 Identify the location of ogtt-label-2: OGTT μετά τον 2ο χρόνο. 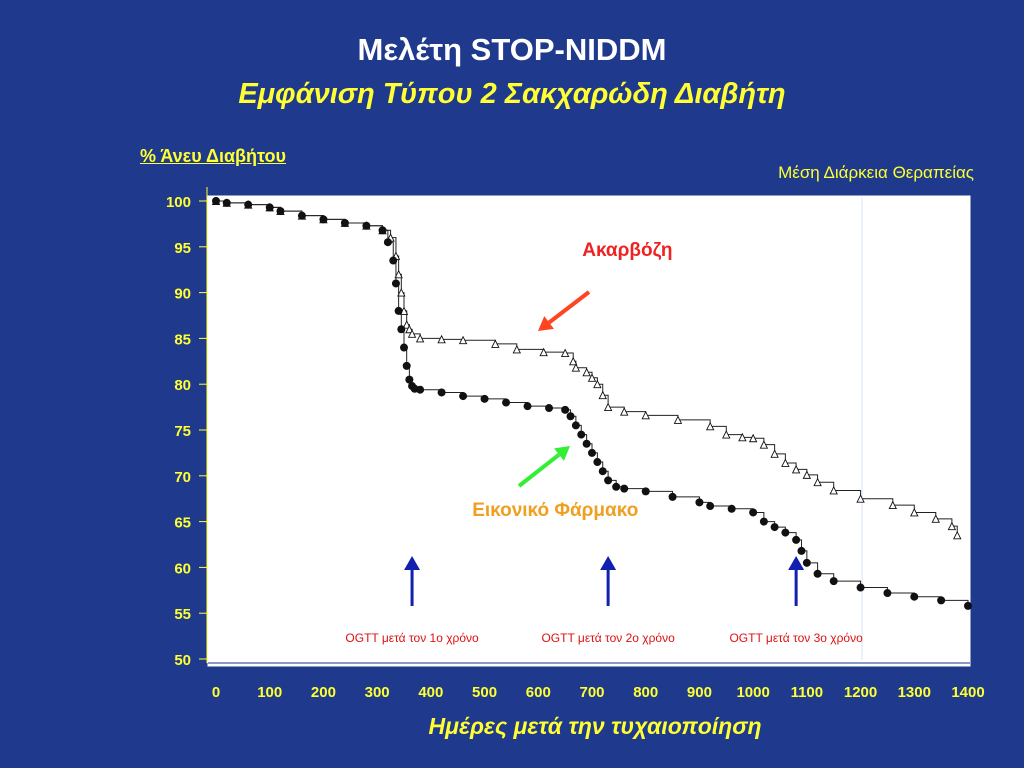
(608, 638).